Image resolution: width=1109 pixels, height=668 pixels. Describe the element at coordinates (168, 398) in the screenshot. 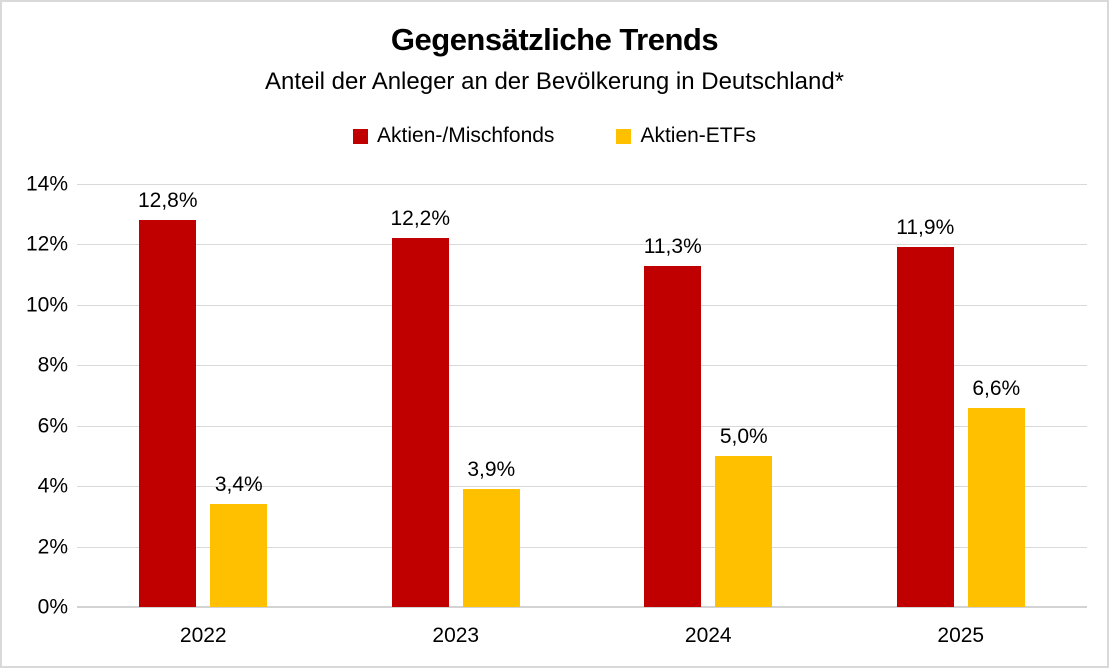

I see `bar-aktien-mischfonds-2022: 12,8%` at that location.